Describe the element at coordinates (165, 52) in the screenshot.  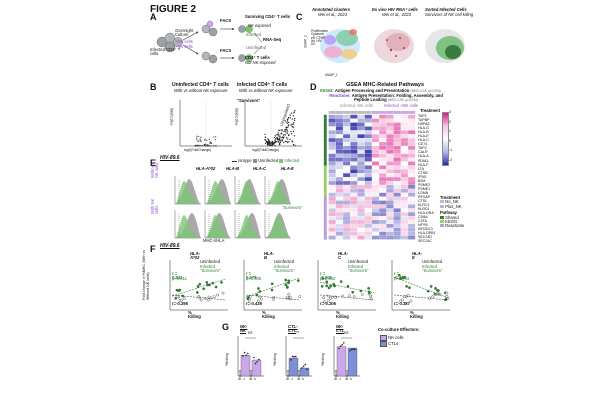
I see `panel-a-infected-label: Infected CD4⁺ T cells` at that location.